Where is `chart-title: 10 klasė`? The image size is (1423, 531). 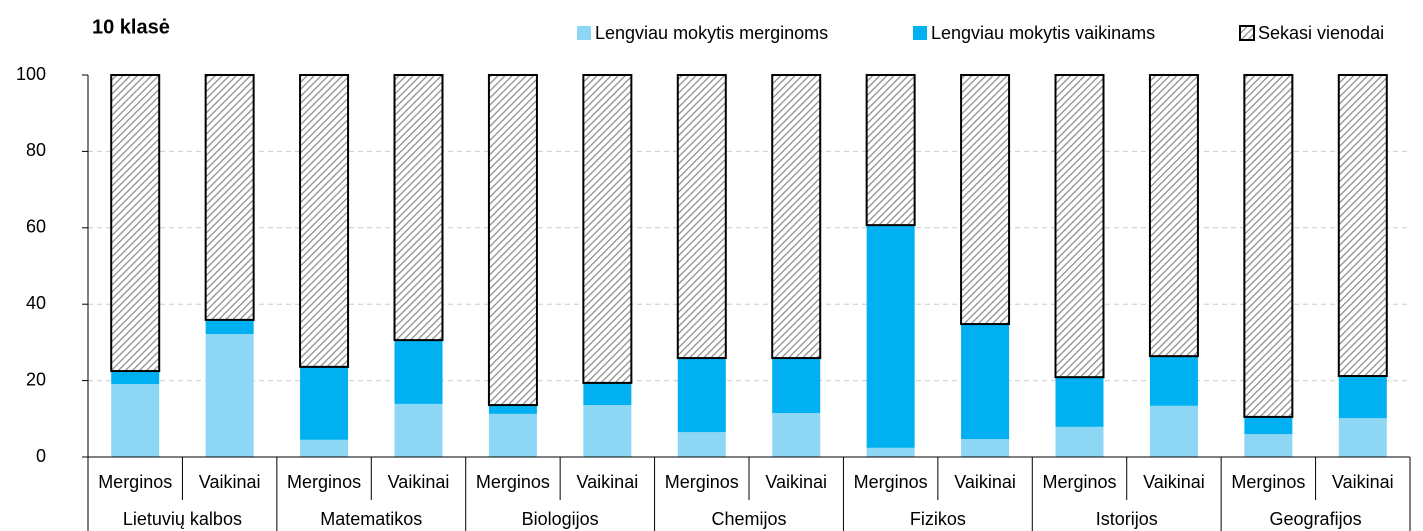 chart-title: 10 klasė is located at coordinates (131, 27).